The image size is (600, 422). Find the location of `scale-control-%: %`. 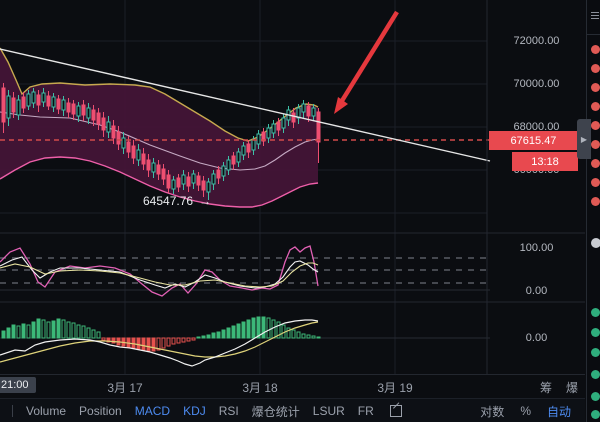

scale-control-%: % is located at coordinates (525, 411).